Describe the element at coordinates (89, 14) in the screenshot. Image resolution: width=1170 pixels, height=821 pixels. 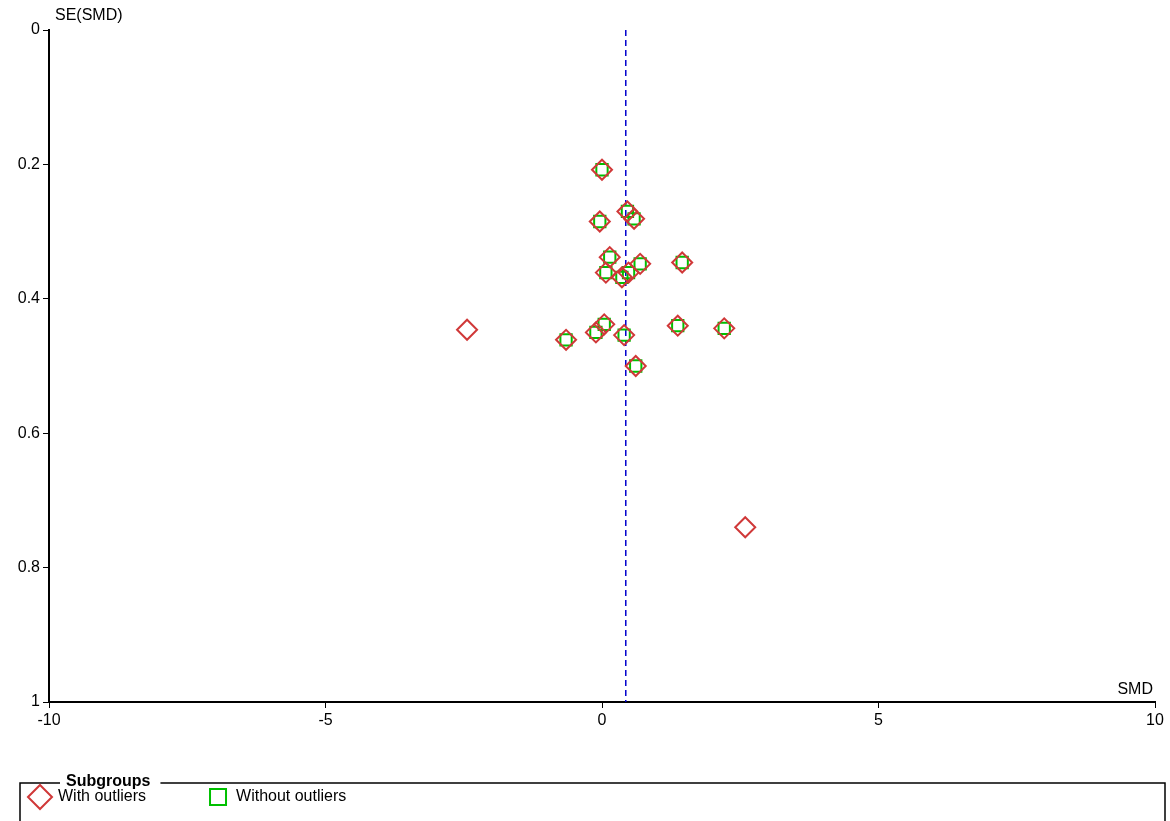
I see `y-axis-title: SE(SMD)` at that location.